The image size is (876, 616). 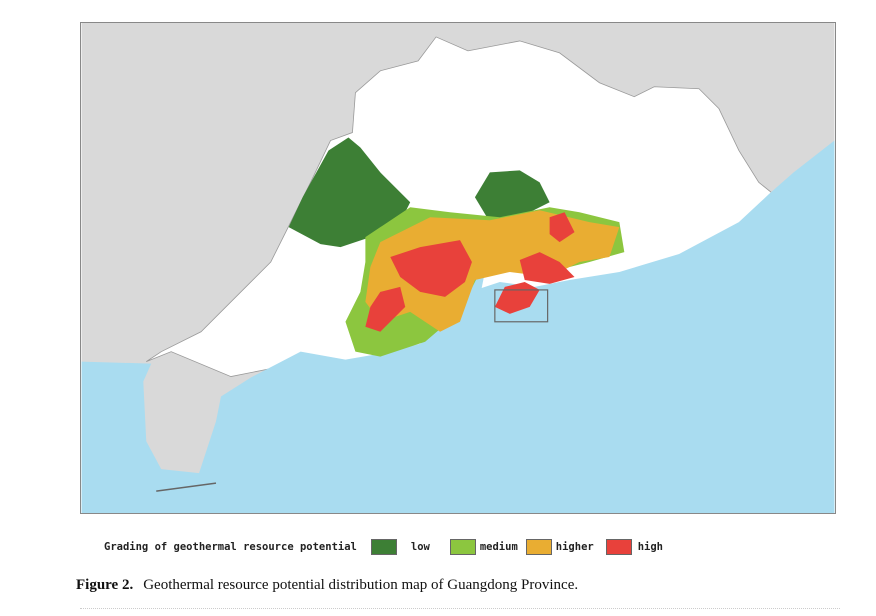 What do you see at coordinates (105, 585) in the screenshot?
I see `figure-label: Figure 2.` at bounding box center [105, 585].